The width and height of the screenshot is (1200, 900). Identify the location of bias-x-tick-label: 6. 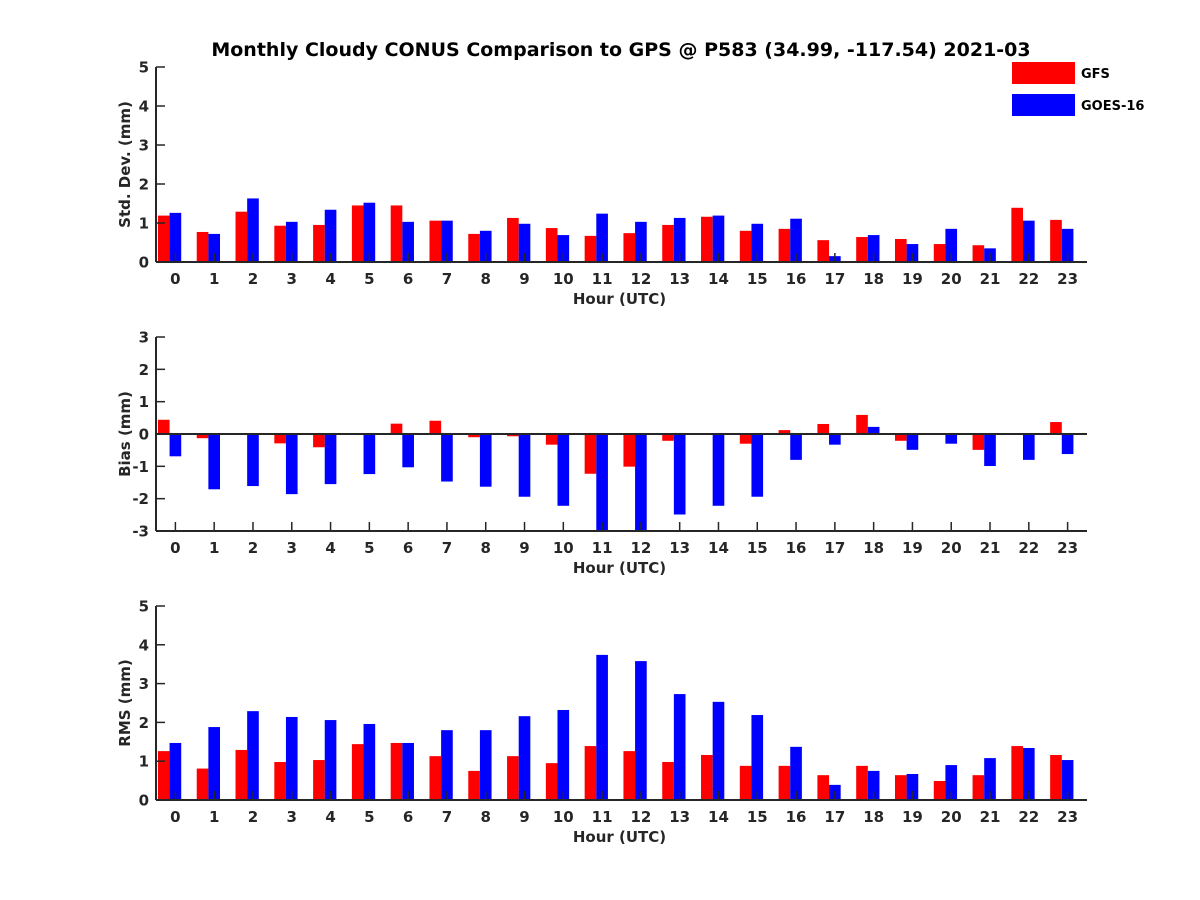
(408, 548).